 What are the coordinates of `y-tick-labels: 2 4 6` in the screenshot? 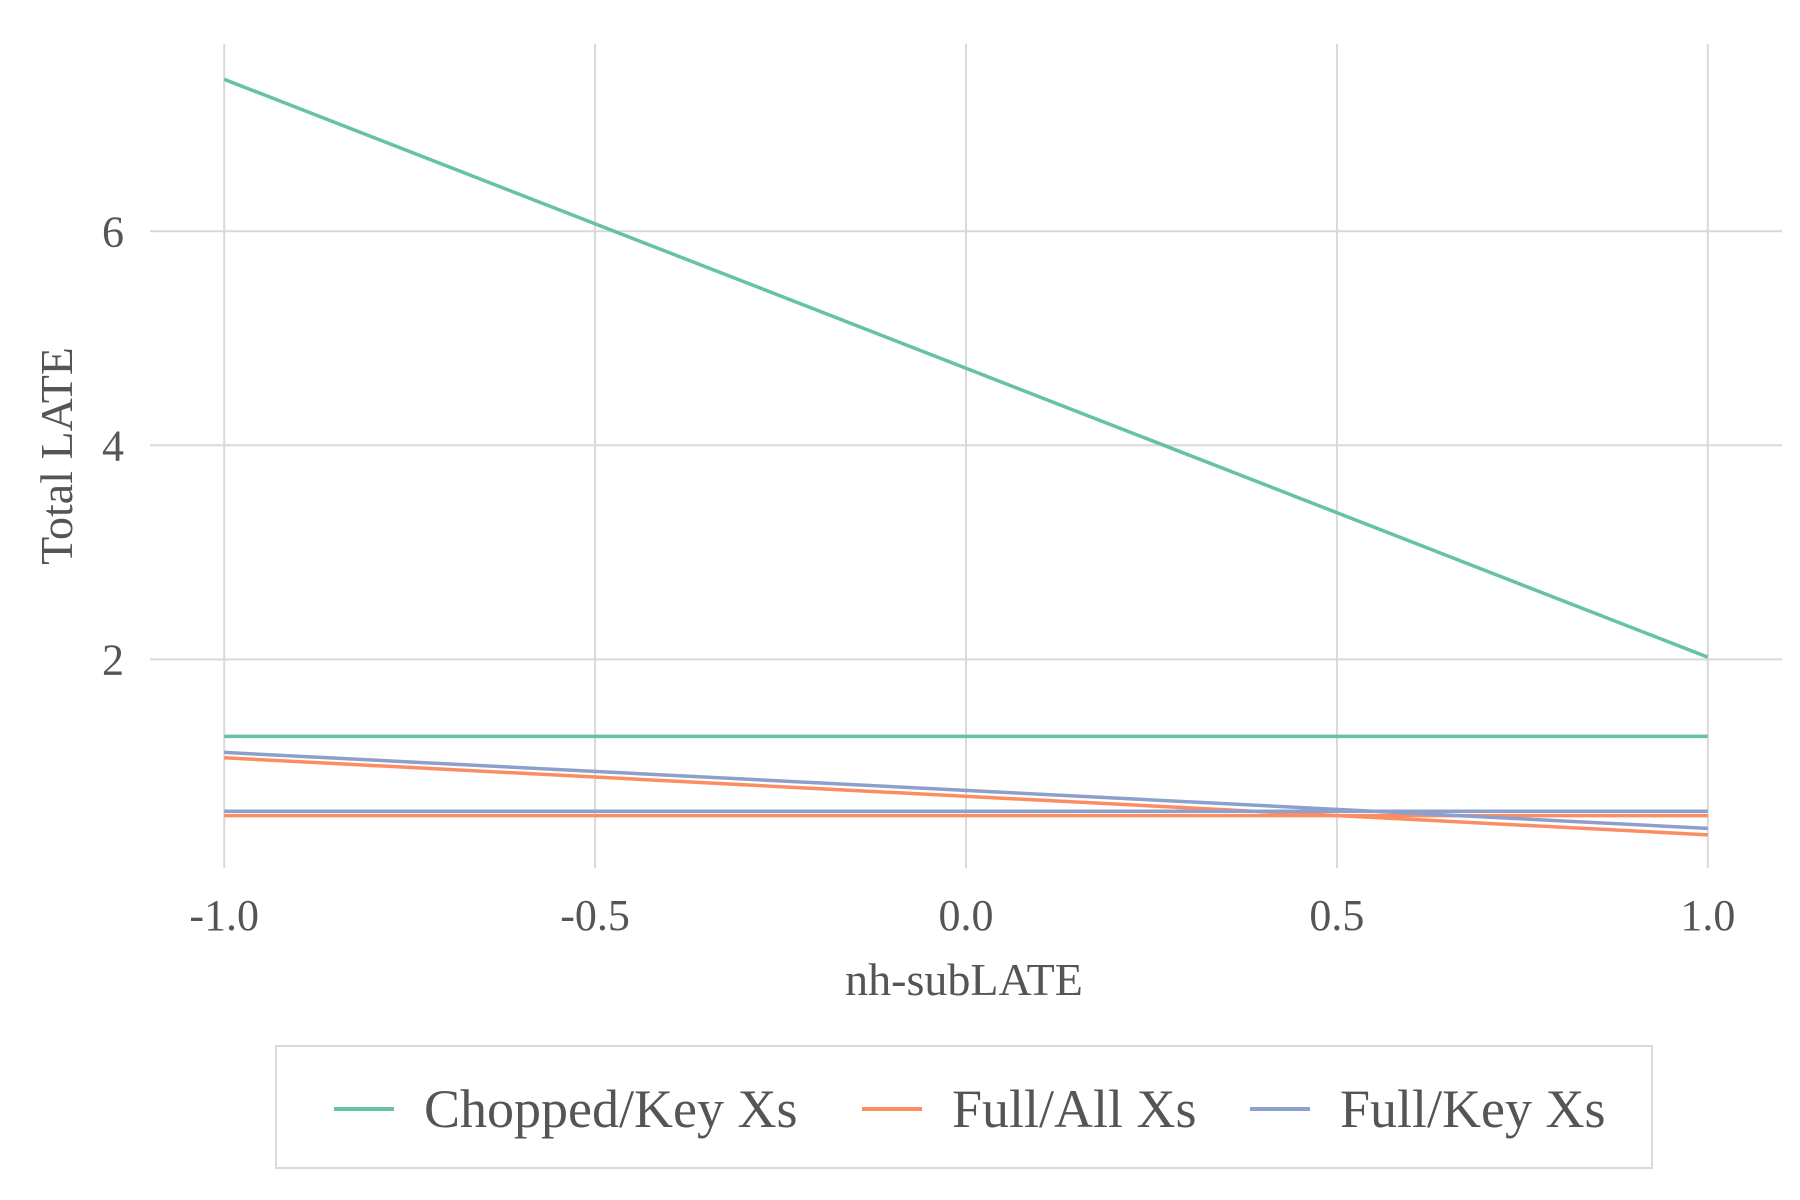 It's located at (113, 445).